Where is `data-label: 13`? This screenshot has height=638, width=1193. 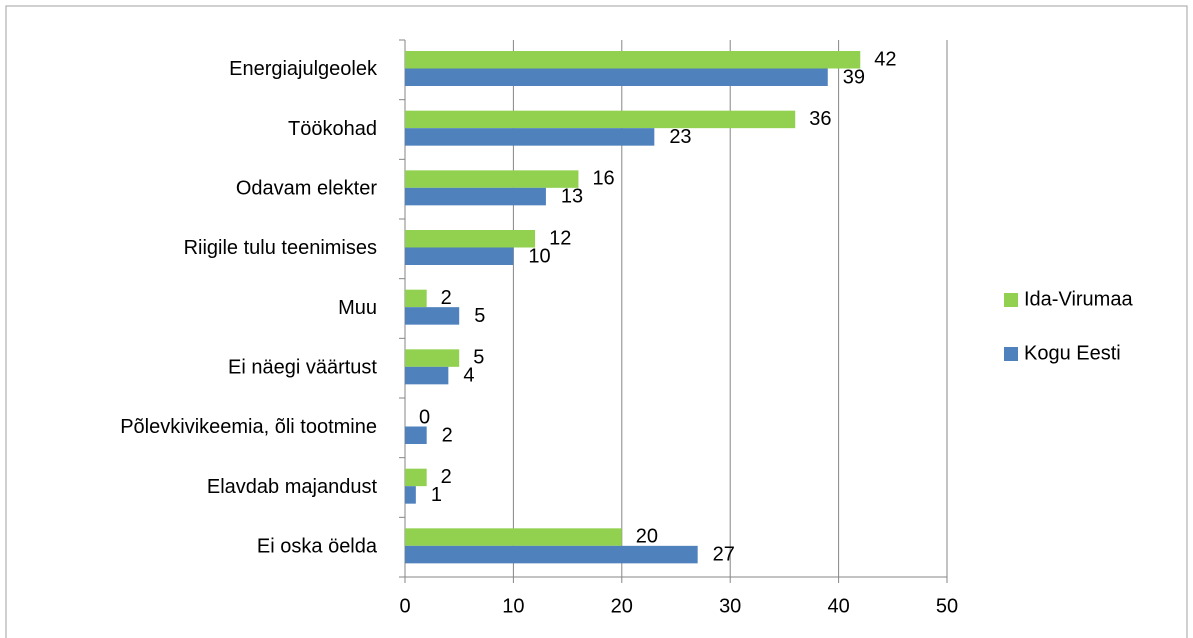
data-label: 13 is located at coordinates (572, 197).